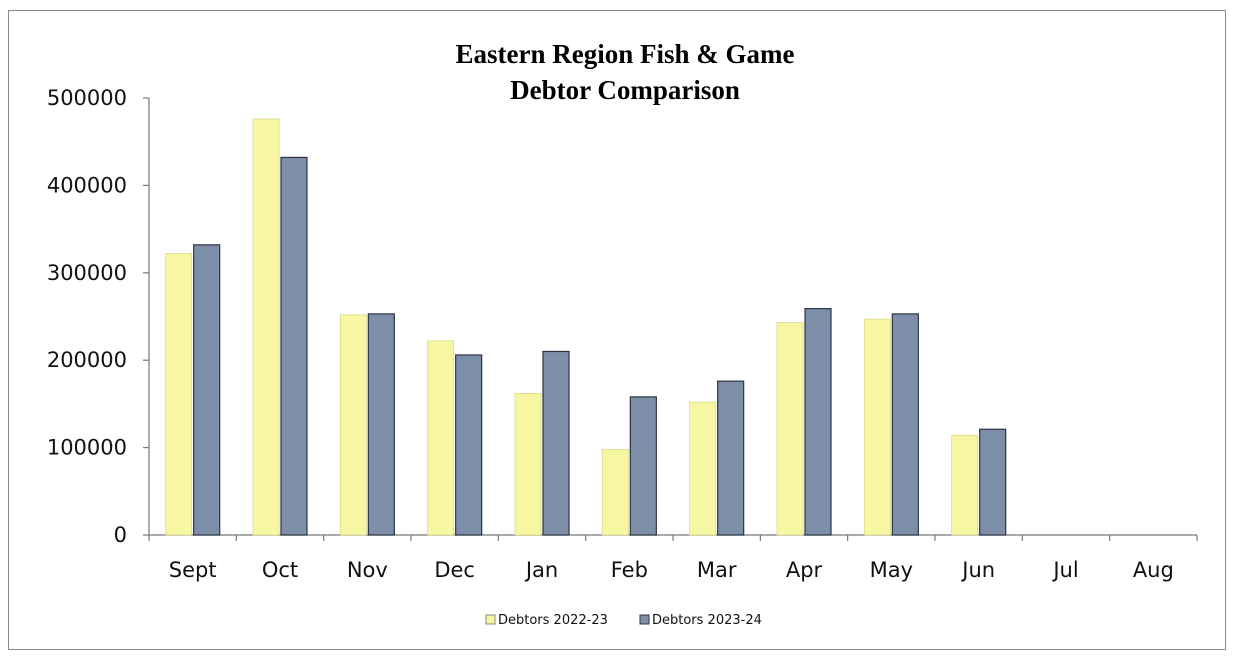  Describe the element at coordinates (280, 570) in the screenshot. I see `x-tick-label: Oct` at that location.